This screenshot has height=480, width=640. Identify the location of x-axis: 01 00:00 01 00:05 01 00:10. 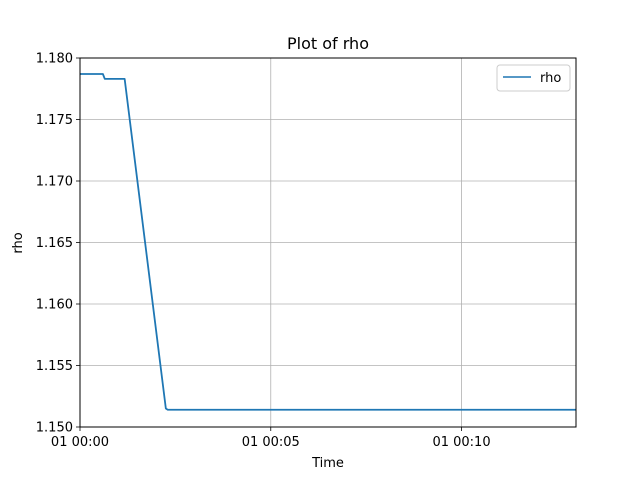
(271, 438).